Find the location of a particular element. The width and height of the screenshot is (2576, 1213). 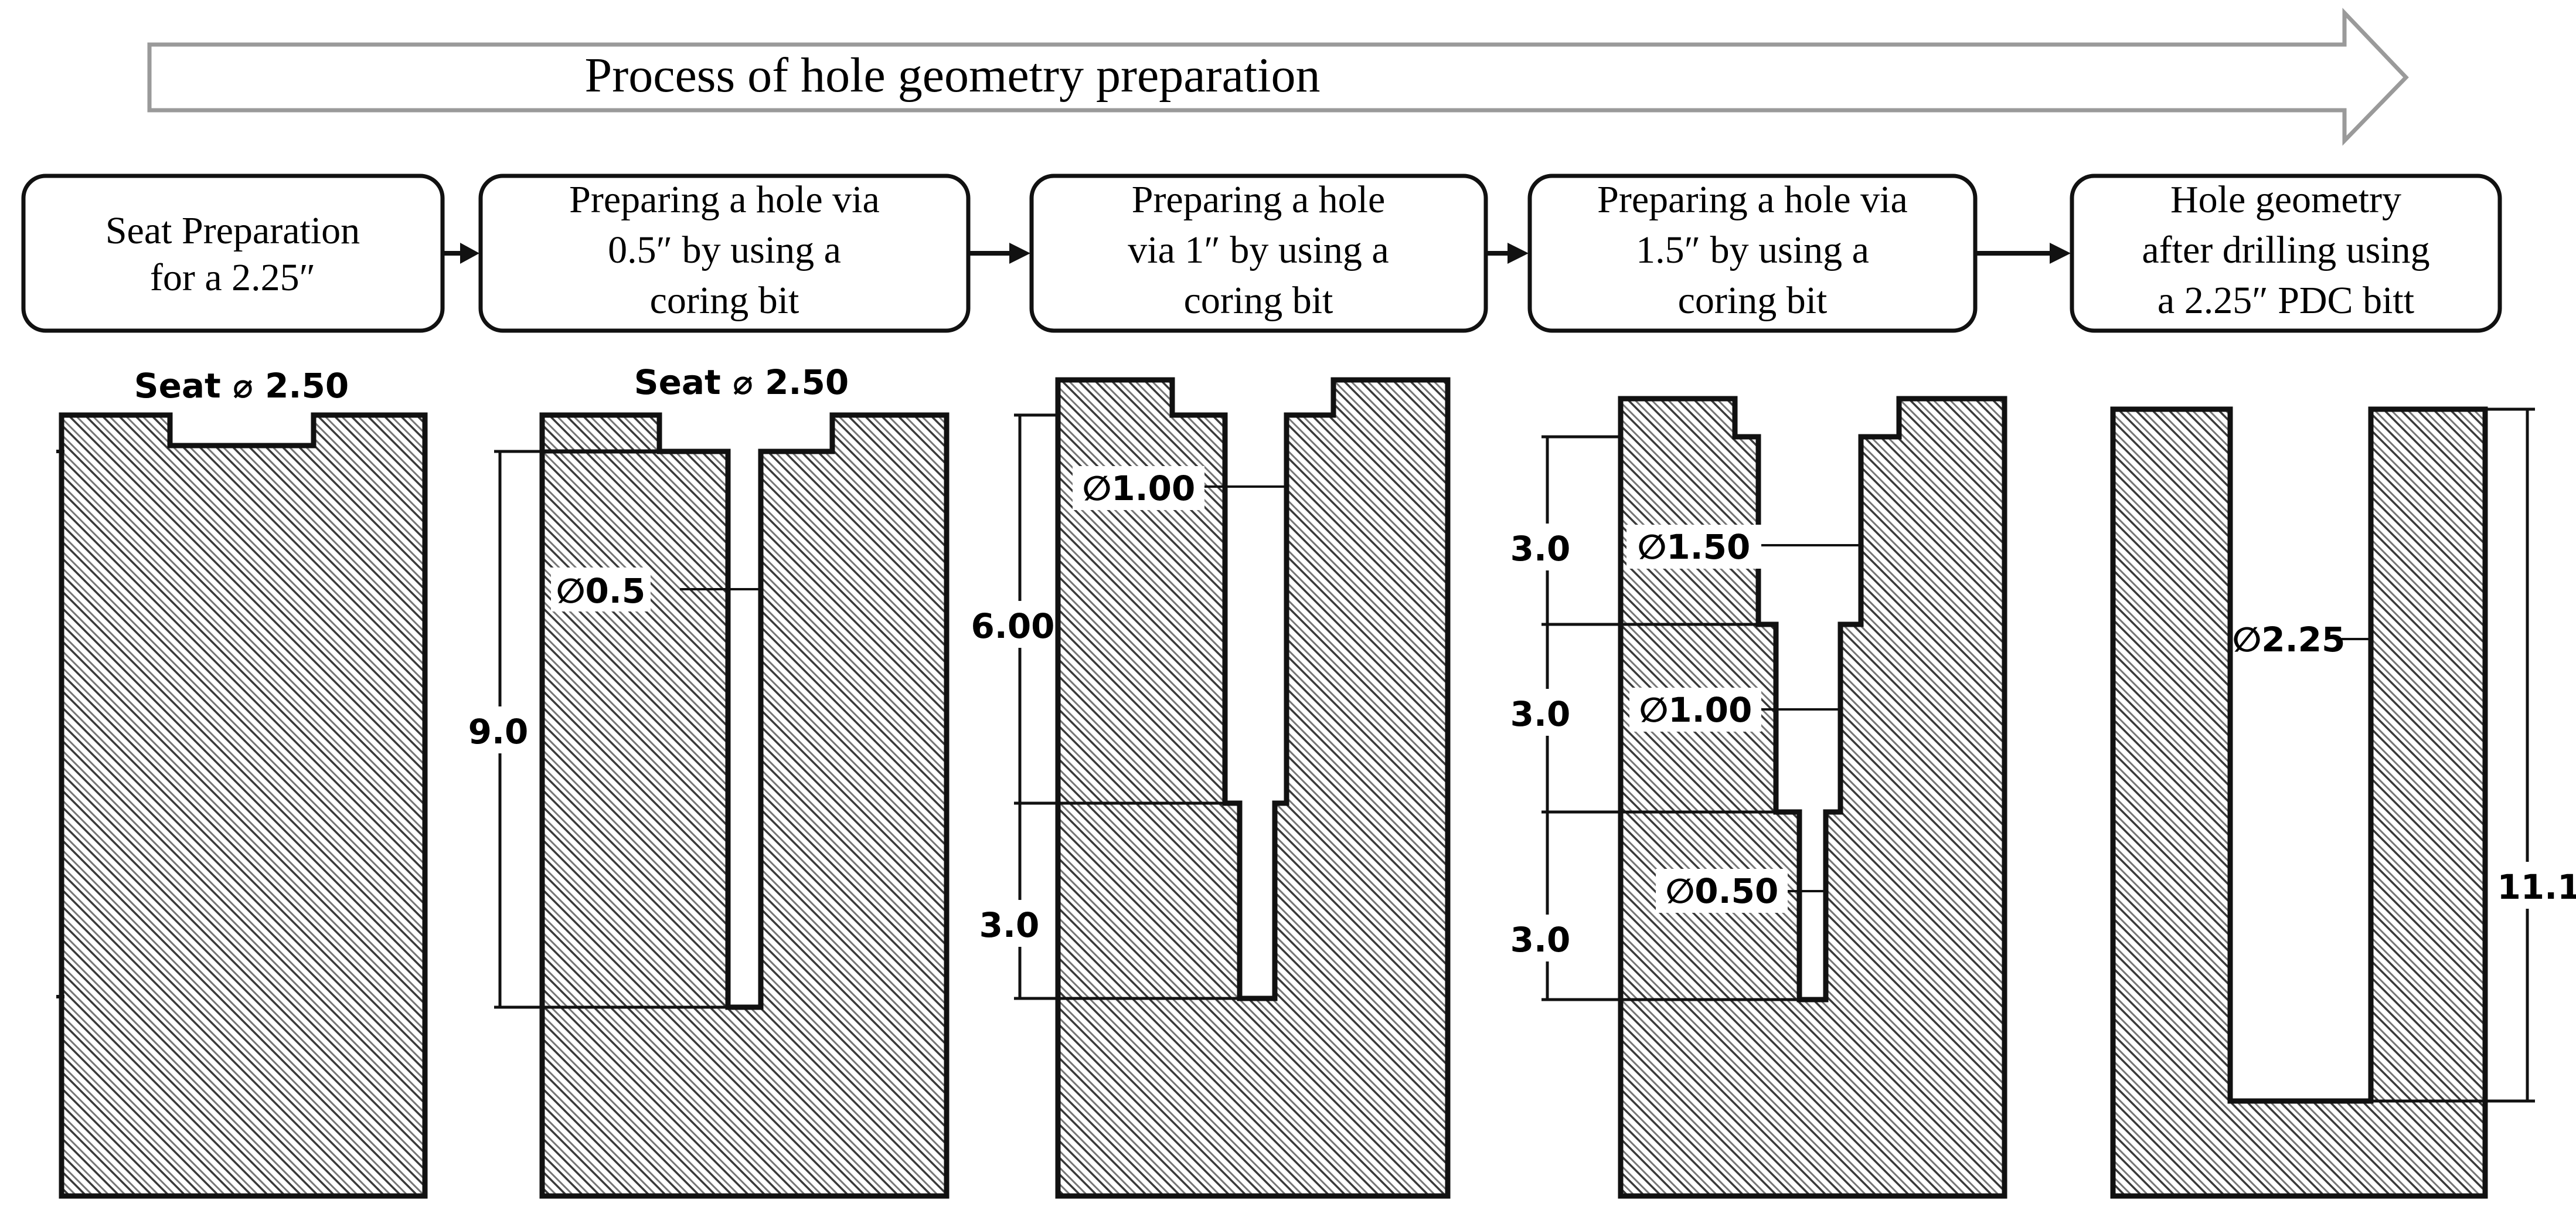

step-2-line-1: Preparing a hole via is located at coordinates (724, 199).